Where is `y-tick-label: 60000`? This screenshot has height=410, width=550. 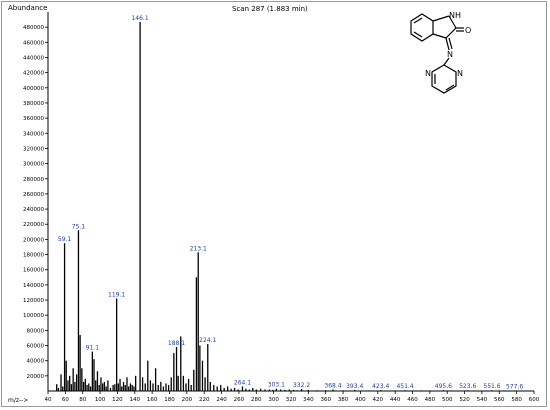
y-tick-label: 60000 is located at coordinates (36, 347).